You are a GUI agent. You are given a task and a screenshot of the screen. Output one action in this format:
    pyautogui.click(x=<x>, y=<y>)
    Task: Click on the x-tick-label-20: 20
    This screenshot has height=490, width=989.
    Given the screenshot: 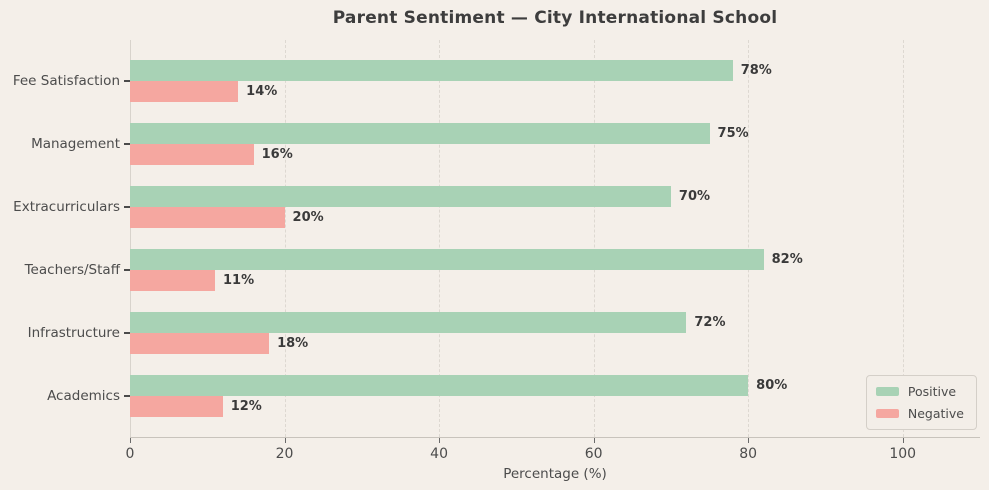 What is the action you would take?
    pyautogui.click(x=284, y=454)
    